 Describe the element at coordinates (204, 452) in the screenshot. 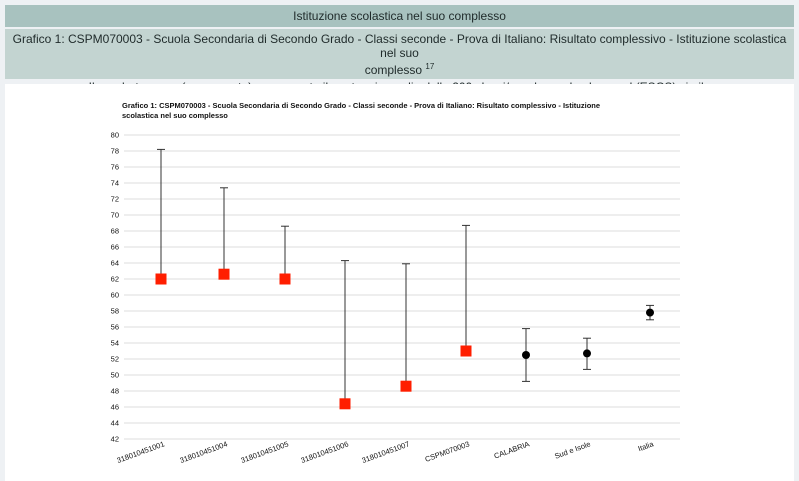

I see `x-tick-label: 318010451004` at that location.